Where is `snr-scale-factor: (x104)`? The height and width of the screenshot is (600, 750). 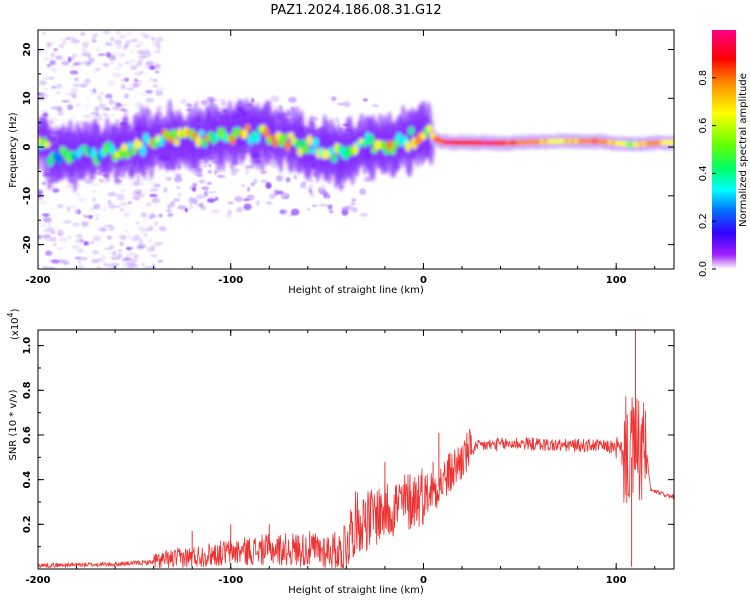
snr-scale-factor: (x104) is located at coordinates (13, 324).